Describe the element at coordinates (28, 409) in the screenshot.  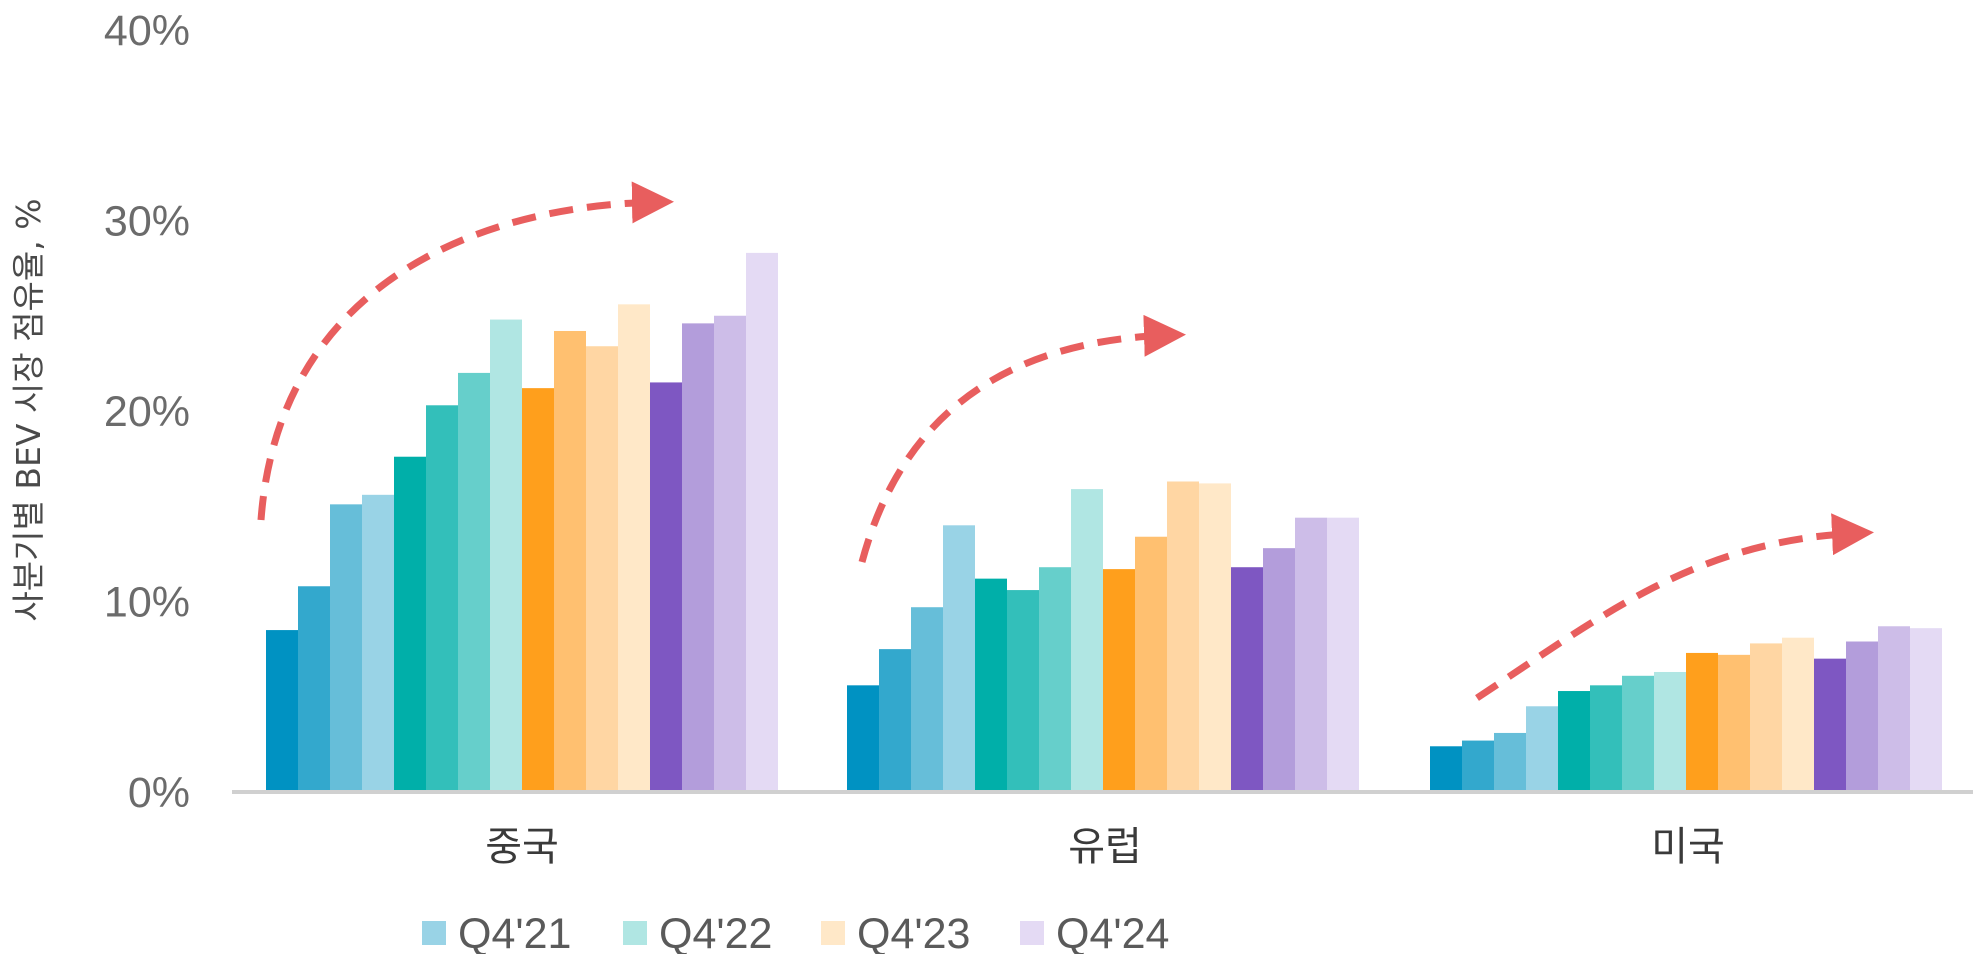
I see `y-axis-label: 사분기별 BEV 시장 점유율, %` at that location.